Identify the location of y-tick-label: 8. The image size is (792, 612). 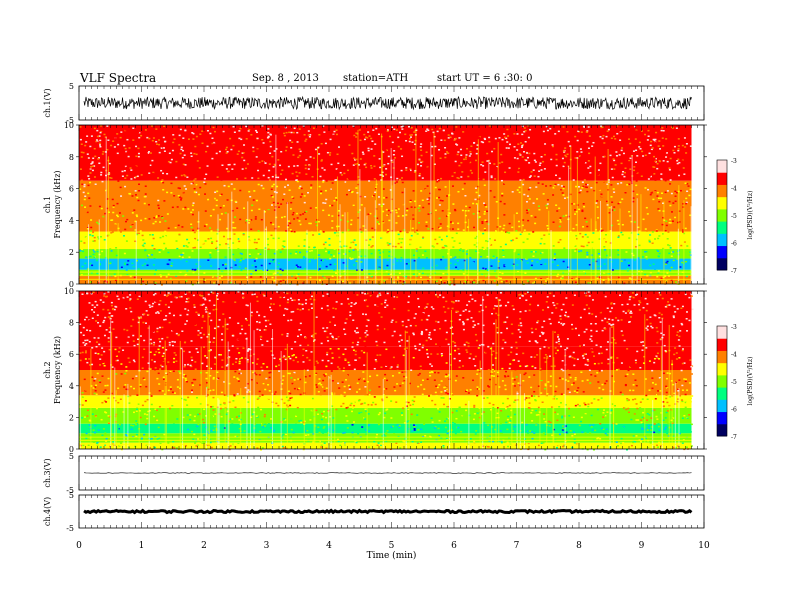
(71, 157).